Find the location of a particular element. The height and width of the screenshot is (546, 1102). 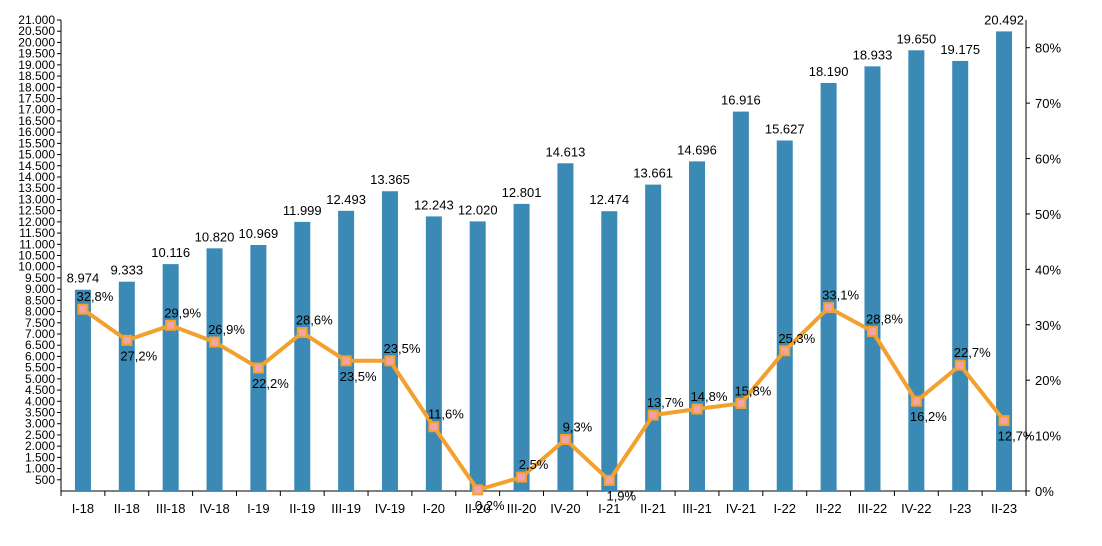

right-tick-label: 80% is located at coordinates (1048, 48).